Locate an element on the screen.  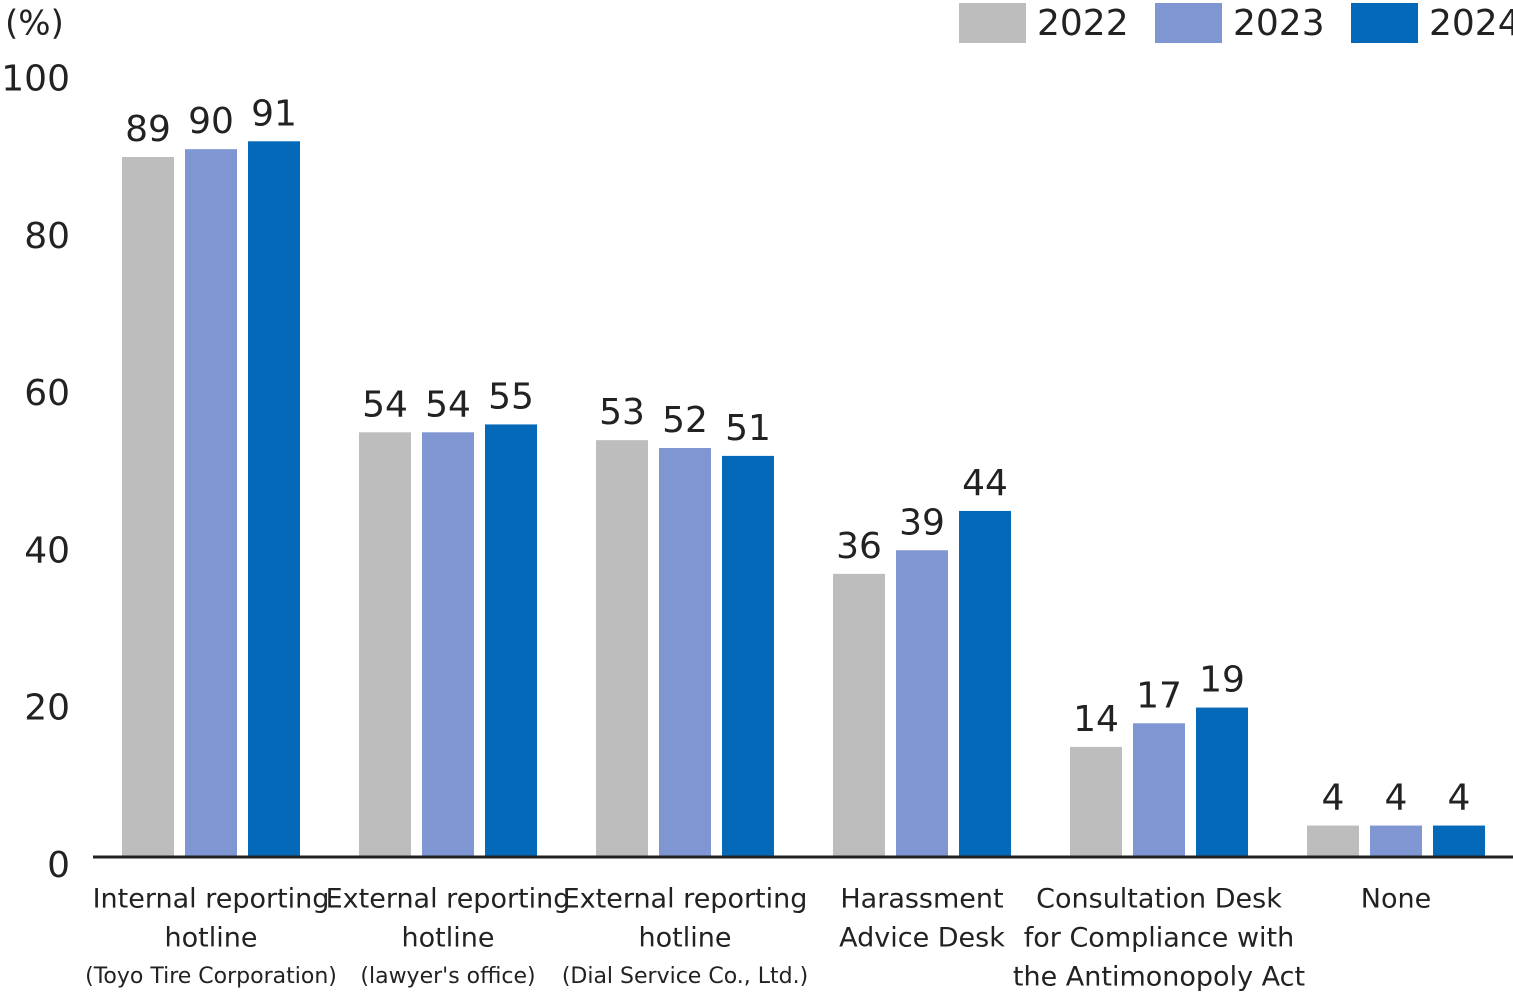
y-tick-label: 20 is located at coordinates (47, 708).